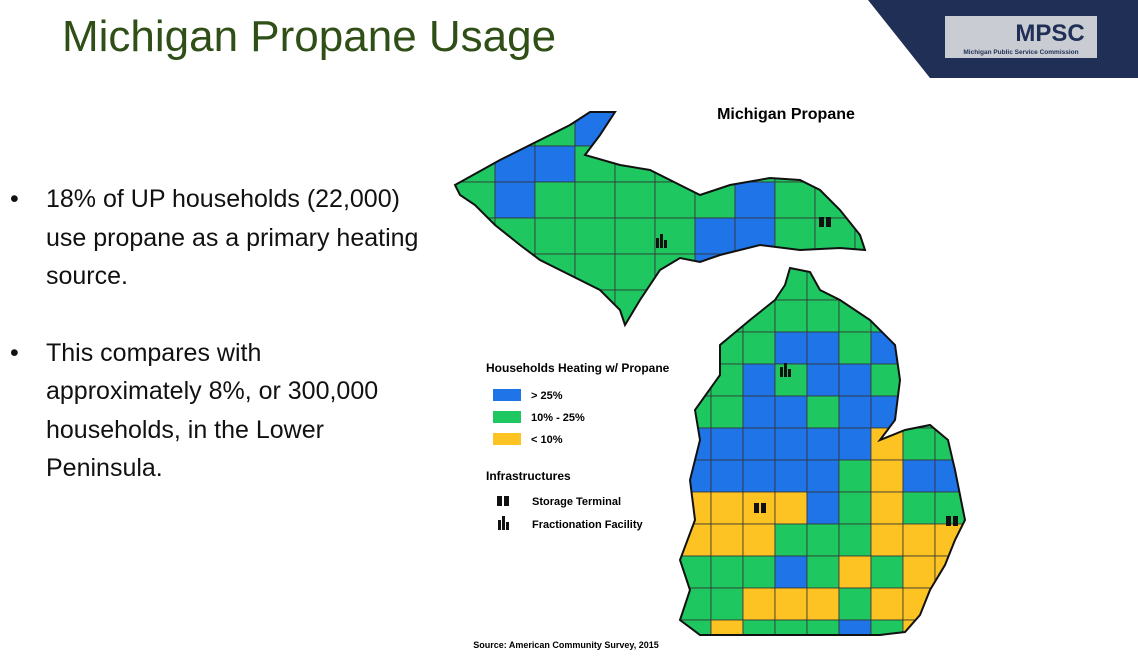 This screenshot has width=1138, height=671. Describe the element at coordinates (528, 476) in the screenshot. I see `infrastructure-title: Infrastructures` at that location.